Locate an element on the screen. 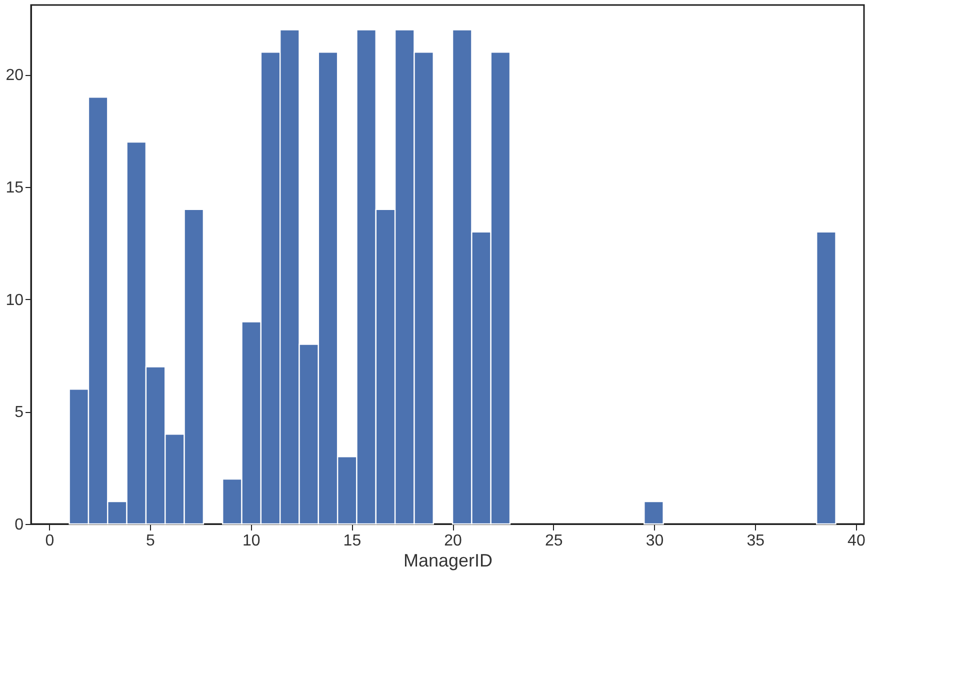 The height and width of the screenshot is (681, 960). x-tick-label: 0 is located at coordinates (49, 541).